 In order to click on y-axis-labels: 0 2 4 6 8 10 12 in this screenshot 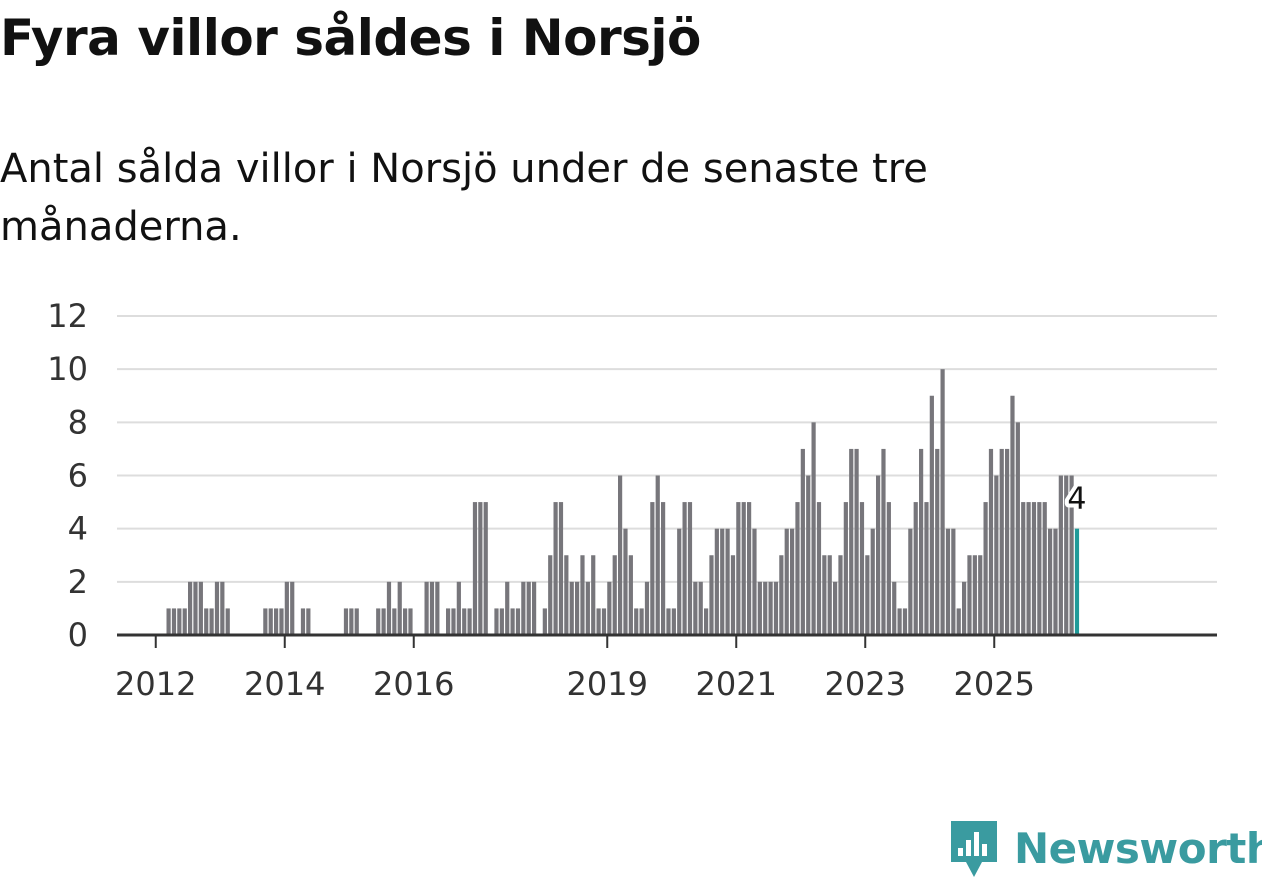, I will do `click(67, 475)`.